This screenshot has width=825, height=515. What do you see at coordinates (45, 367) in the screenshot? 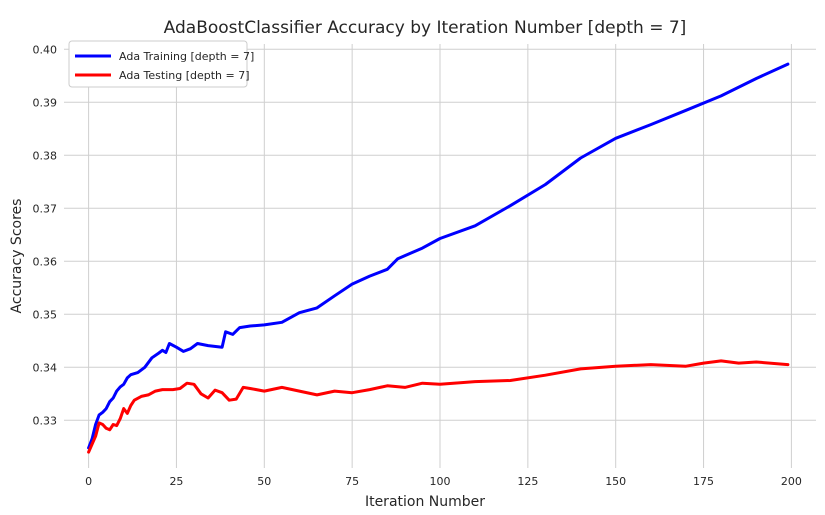
I see `y-tick-label: 0.34` at bounding box center [45, 367].